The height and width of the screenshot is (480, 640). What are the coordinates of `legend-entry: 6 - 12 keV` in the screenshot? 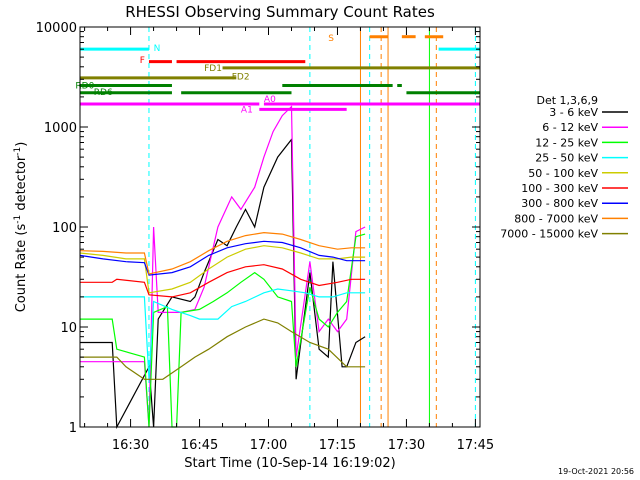 It's located at (570, 127).